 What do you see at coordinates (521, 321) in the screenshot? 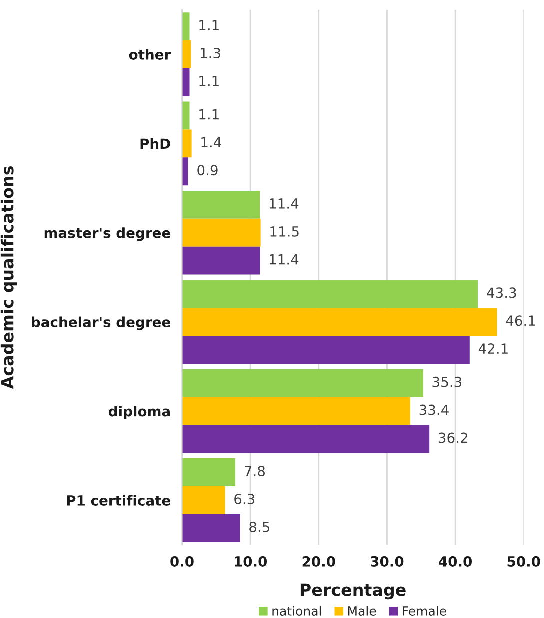
I see `data-label: 46.1` at bounding box center [521, 321].